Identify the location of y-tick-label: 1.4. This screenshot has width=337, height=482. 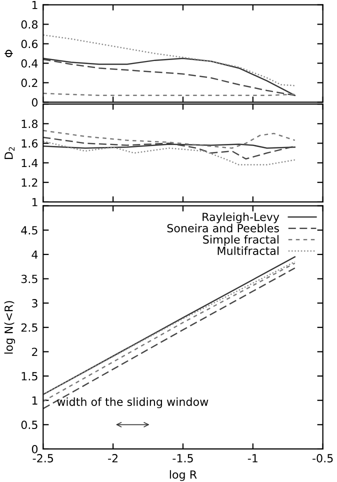
(30, 163).